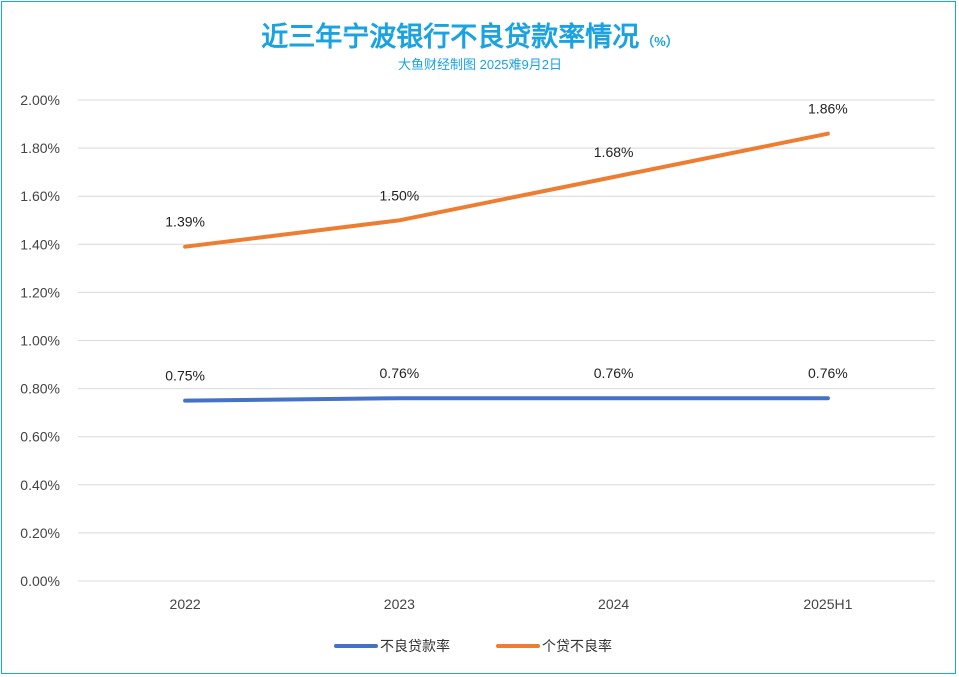 Image resolution: width=959 pixels, height=677 pixels. Describe the element at coordinates (577, 646) in the screenshot. I see `legend-label: 个贷不良率` at that location.